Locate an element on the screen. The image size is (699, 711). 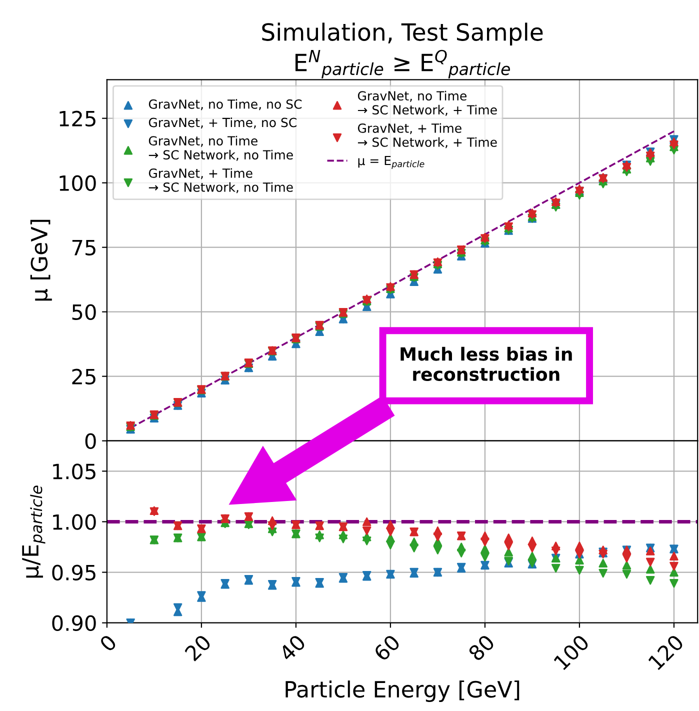
y-tick-label: 75 is located at coordinates (84, 248).